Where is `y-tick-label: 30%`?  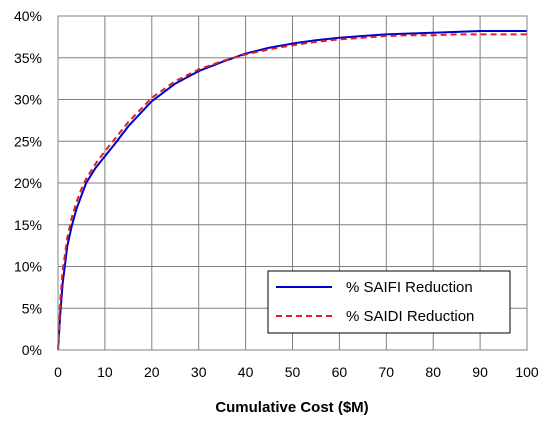
y-tick-label: 30% is located at coordinates (28, 100).